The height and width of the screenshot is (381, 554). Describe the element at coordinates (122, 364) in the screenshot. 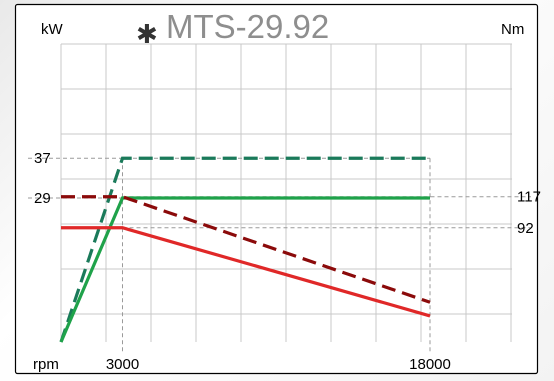

I see `x-tick-label: 3000` at that location.